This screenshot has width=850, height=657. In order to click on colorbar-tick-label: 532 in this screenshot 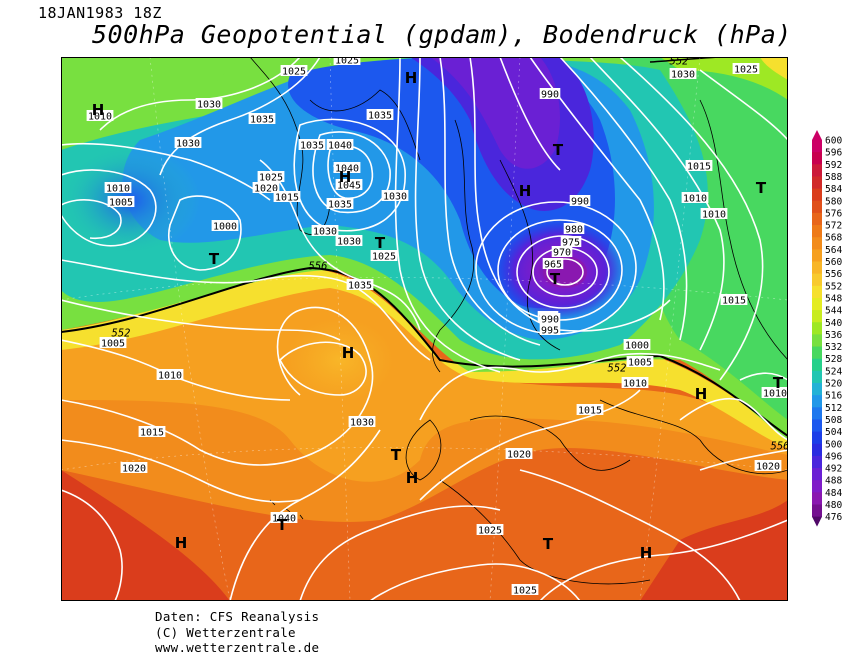, I will do `click(833, 347)`.